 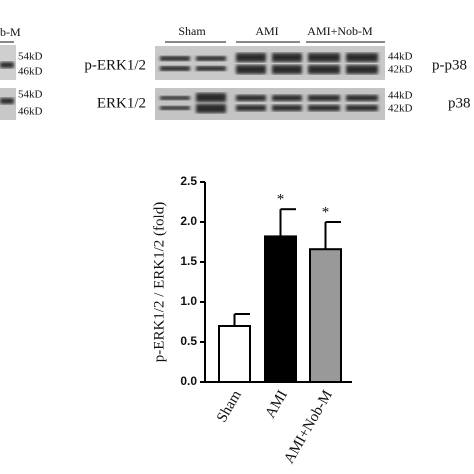 What do you see at coordinates (121, 103) in the screenshot?
I see `row-label: ERK1/2` at bounding box center [121, 103].